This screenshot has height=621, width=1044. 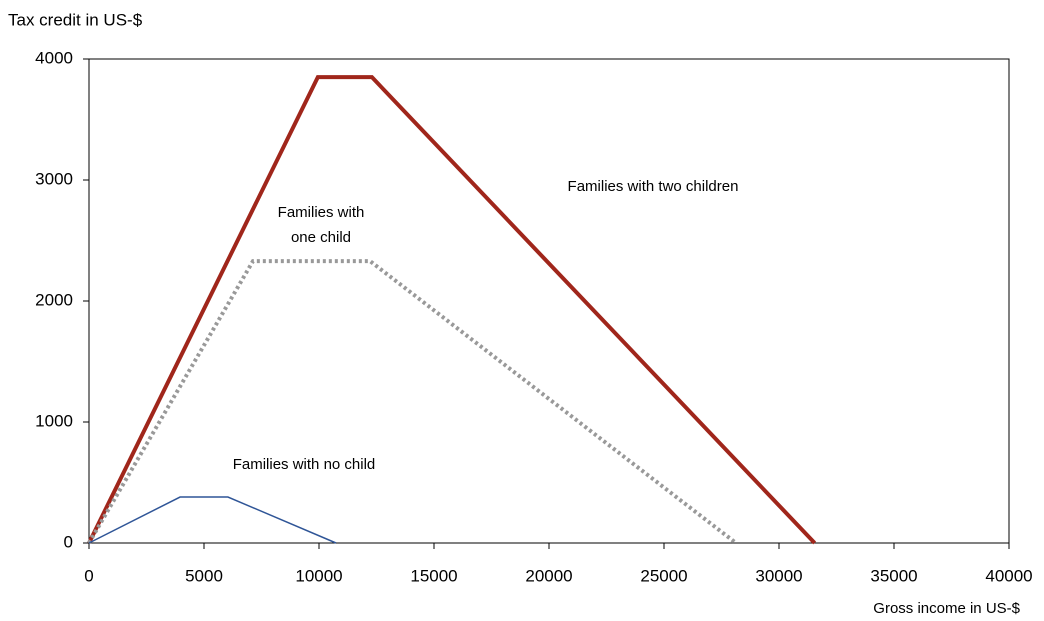 I want to click on series-label: Families with no child, so click(x=304, y=464).